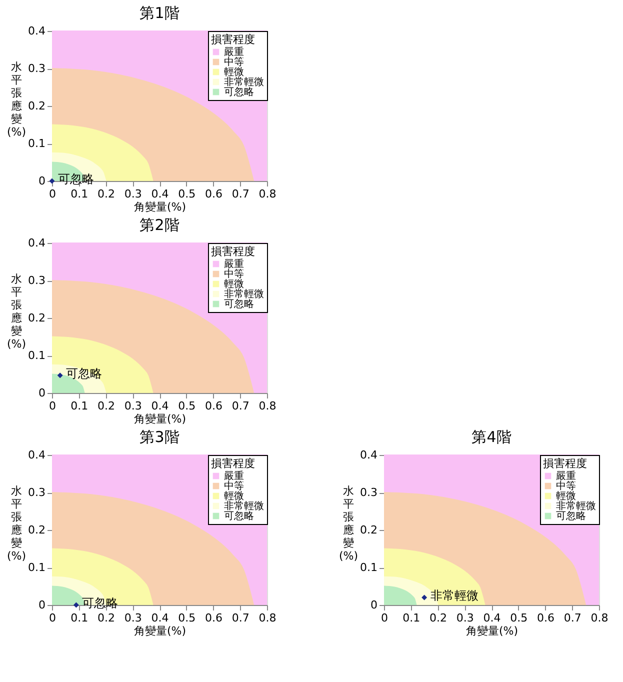 The width and height of the screenshot is (623, 682). What do you see at coordinates (160, 13) in the screenshot?
I see `chart-title: 第1階` at bounding box center [160, 13].